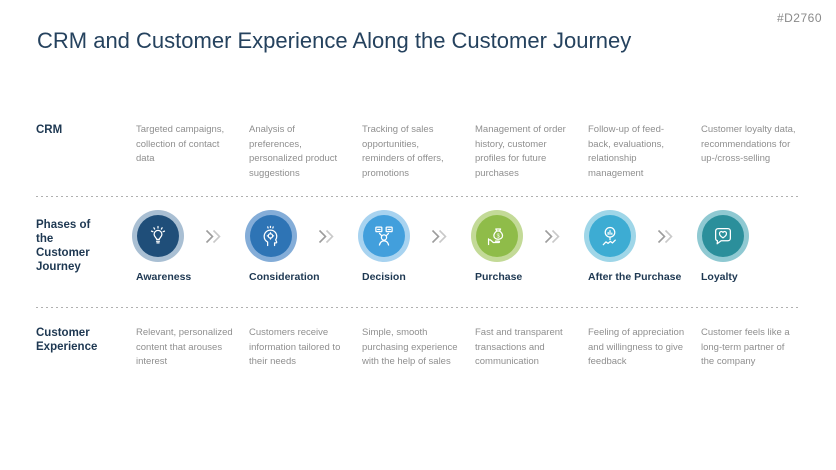 This screenshot has height=470, width=836. I want to click on phase-awareness: Awareness, so click(190, 246).